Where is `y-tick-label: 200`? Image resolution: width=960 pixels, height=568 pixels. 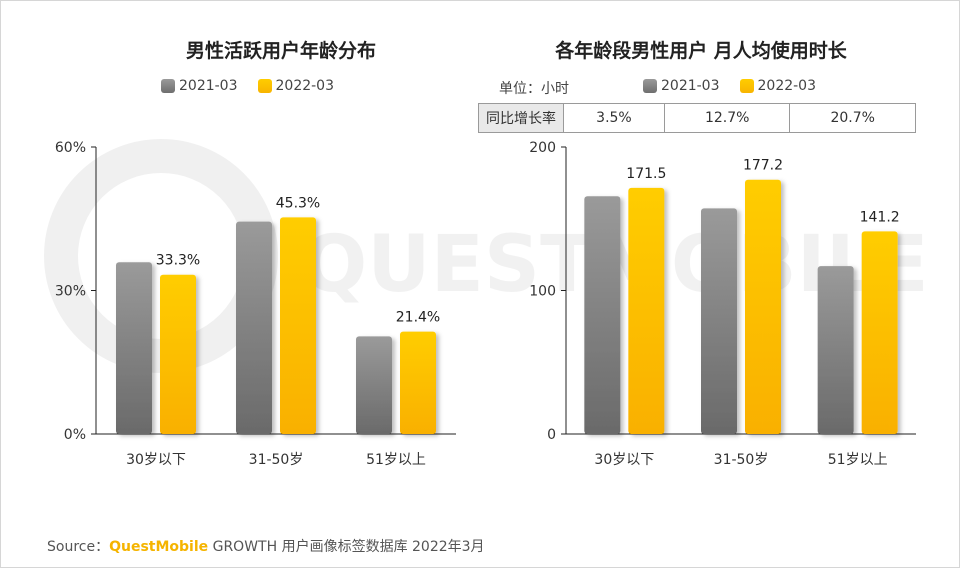
y-tick-label: 200 is located at coordinates (542, 148).